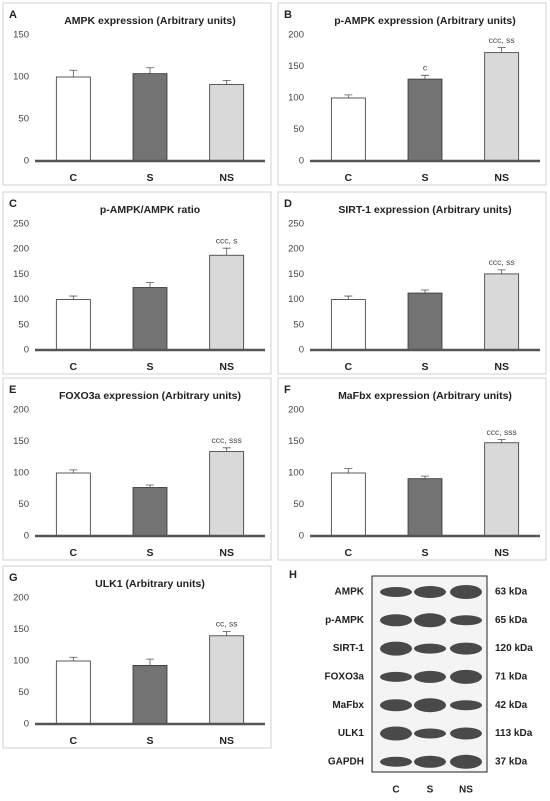 The image size is (550, 801). Describe the element at coordinates (227, 624) in the screenshot. I see `annotation: cc, ss` at that location.